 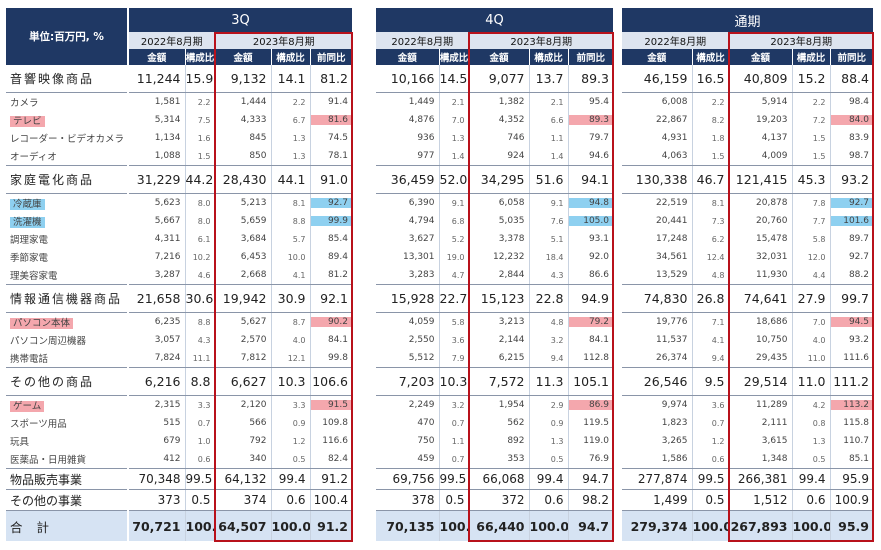 What do you see at coordinates (454, 179) in the screenshot?
I see `cell-prev-share: 52.0` at bounding box center [454, 179].